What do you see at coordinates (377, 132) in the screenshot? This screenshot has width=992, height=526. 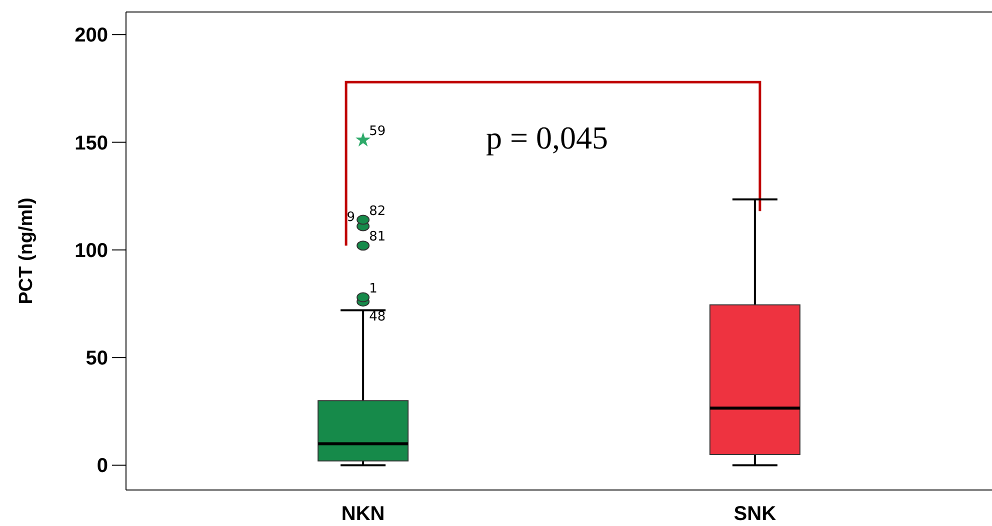 I see `annotation: 59` at bounding box center [377, 132].